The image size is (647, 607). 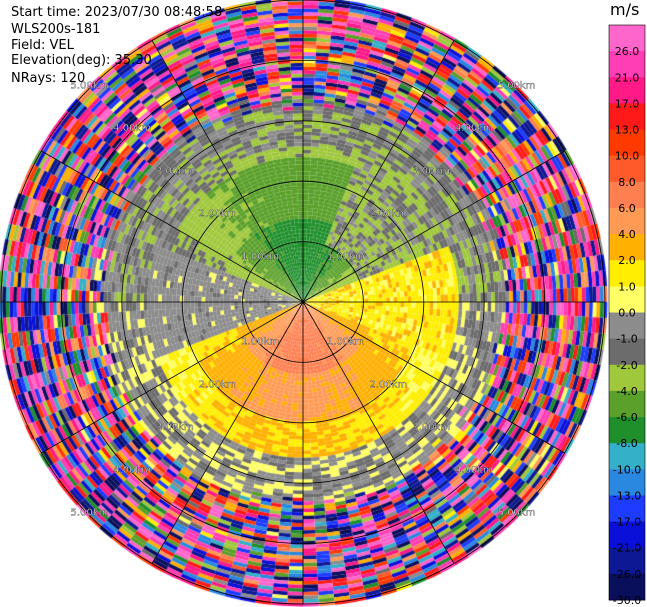 I want to click on ring-label-45-3: 3.00km, so click(x=431, y=171).